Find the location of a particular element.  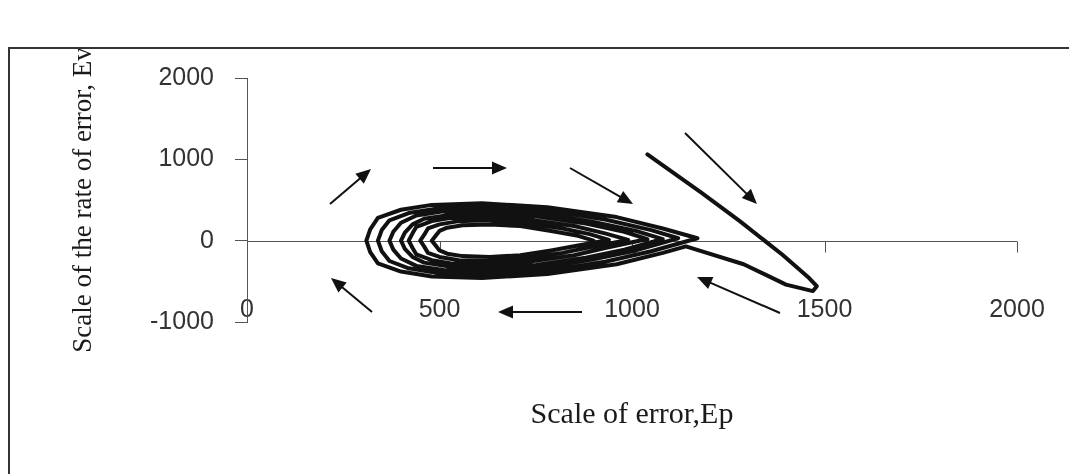

x-tick-label: 500 is located at coordinates (439, 307).